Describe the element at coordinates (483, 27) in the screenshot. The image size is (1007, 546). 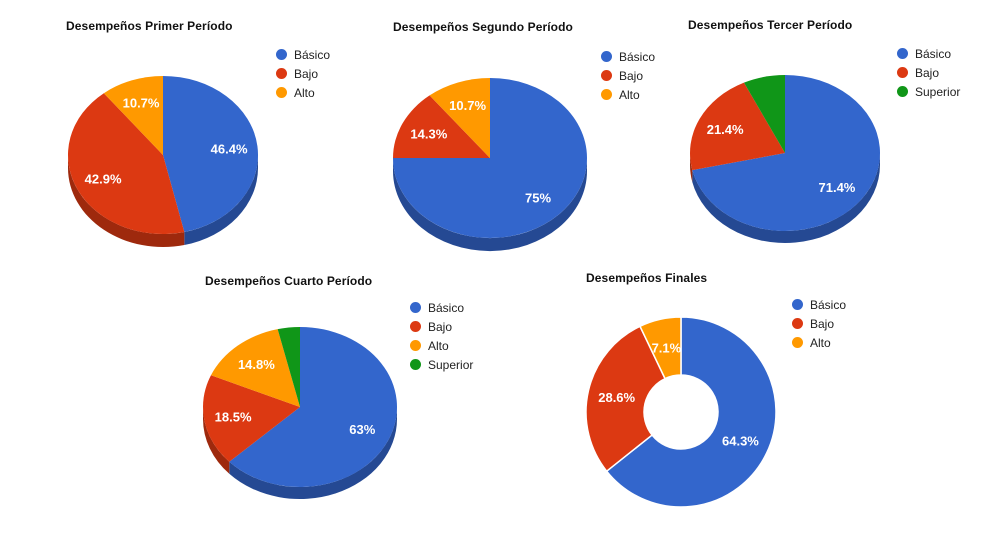
I see `chart-title: Desempeños Segundo Período` at that location.